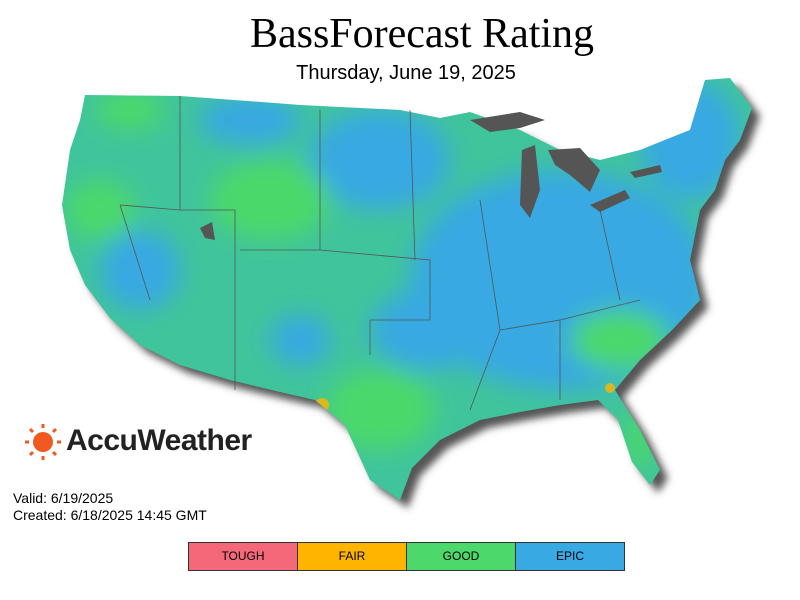  I want to click on brand: AccuWeather, so click(159, 440).